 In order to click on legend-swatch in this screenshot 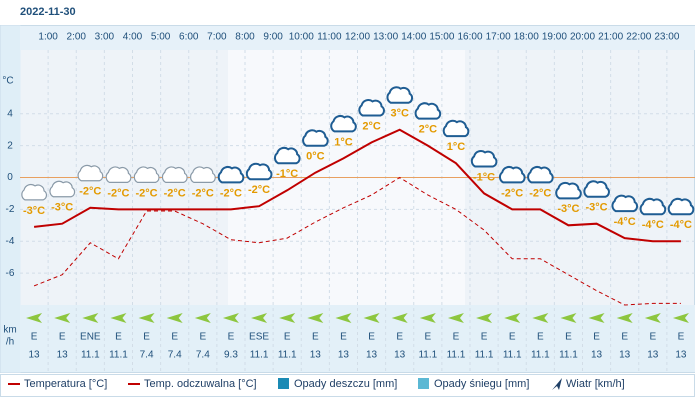, I will do `click(557, 384)`.